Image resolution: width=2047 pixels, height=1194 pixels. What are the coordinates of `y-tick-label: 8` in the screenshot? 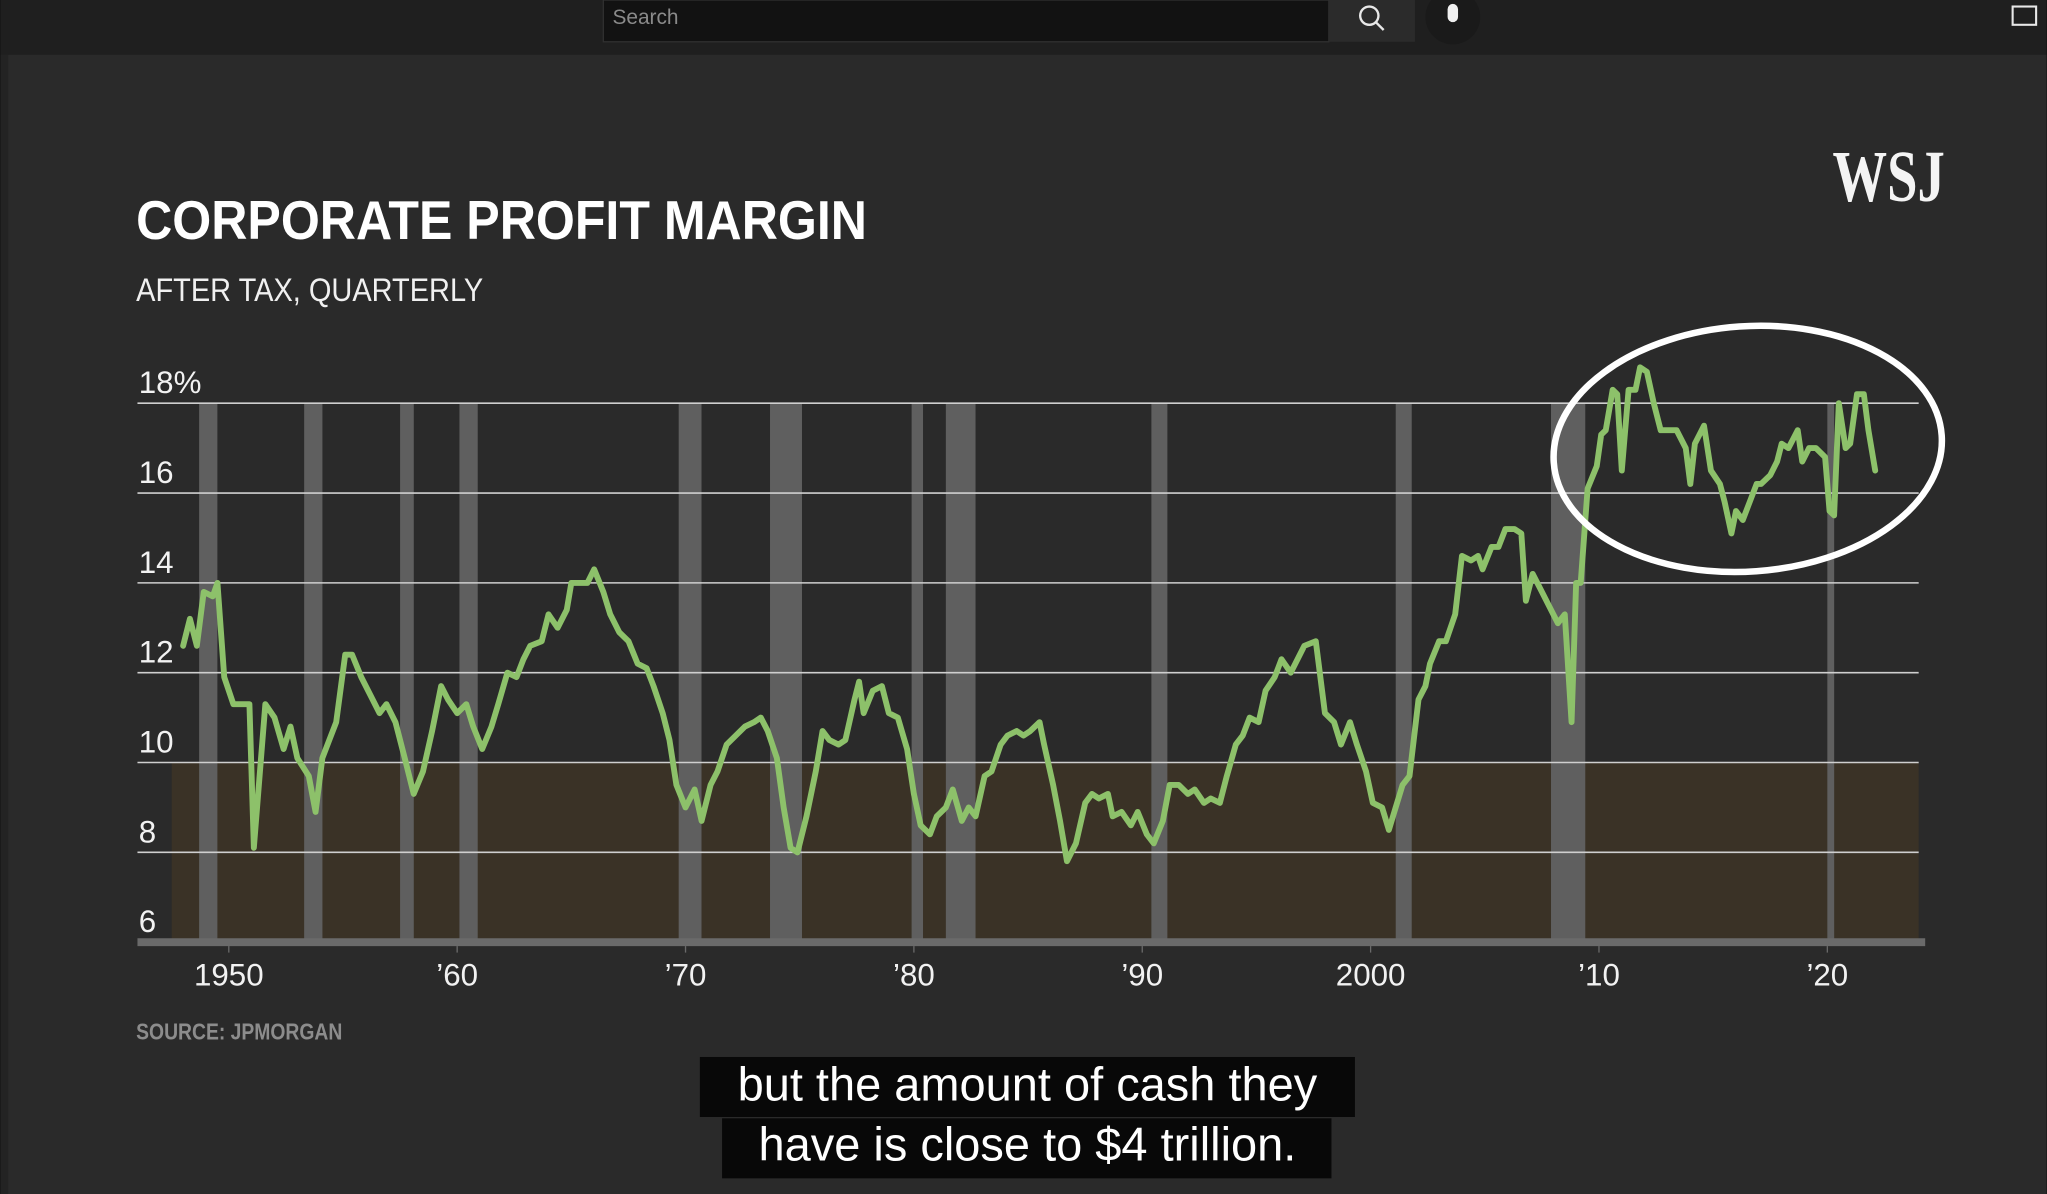 It's located at (147, 831).